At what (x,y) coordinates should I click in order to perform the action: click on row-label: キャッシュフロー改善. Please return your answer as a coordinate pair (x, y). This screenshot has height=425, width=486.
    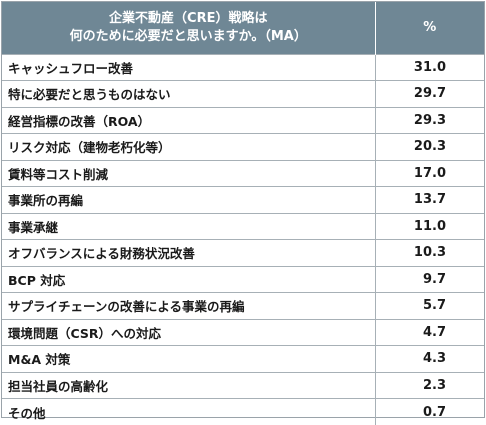
    Looking at the image, I should click on (188, 67).